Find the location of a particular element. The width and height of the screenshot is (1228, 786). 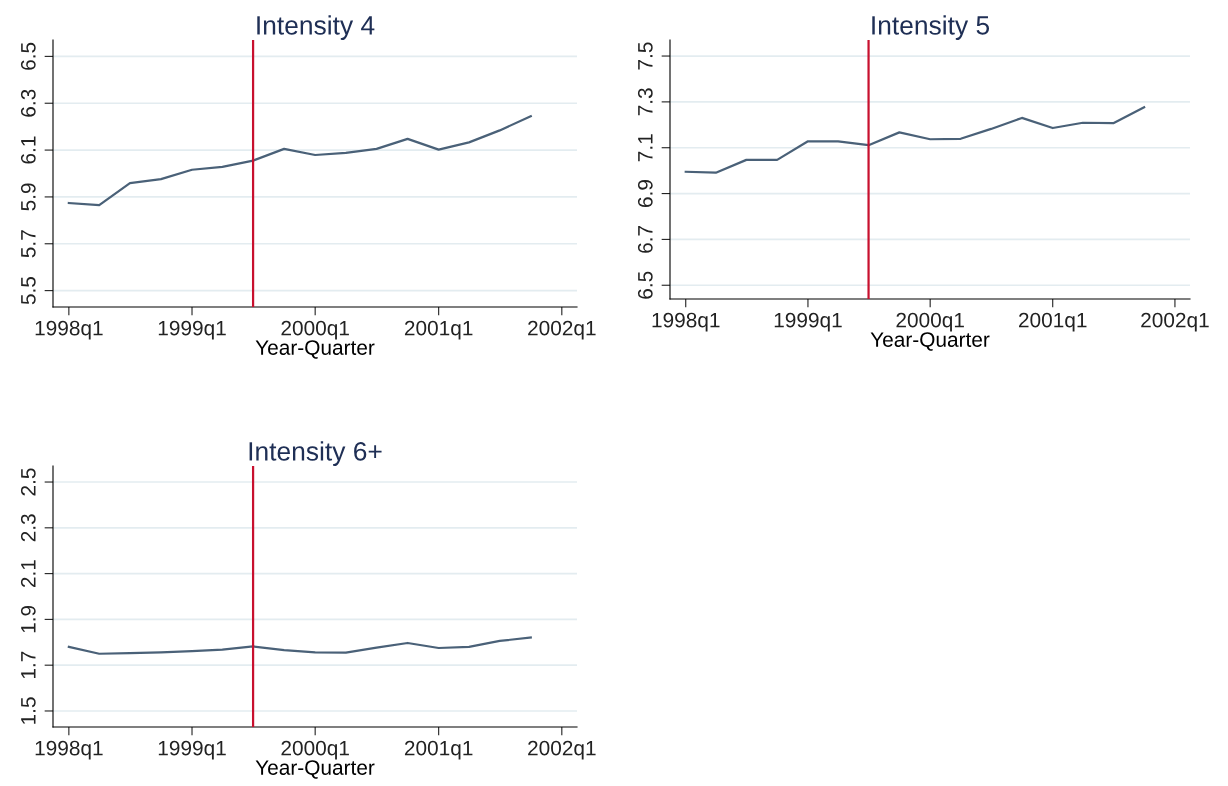

y-tick-label: 7.1 is located at coordinates (645, 148).